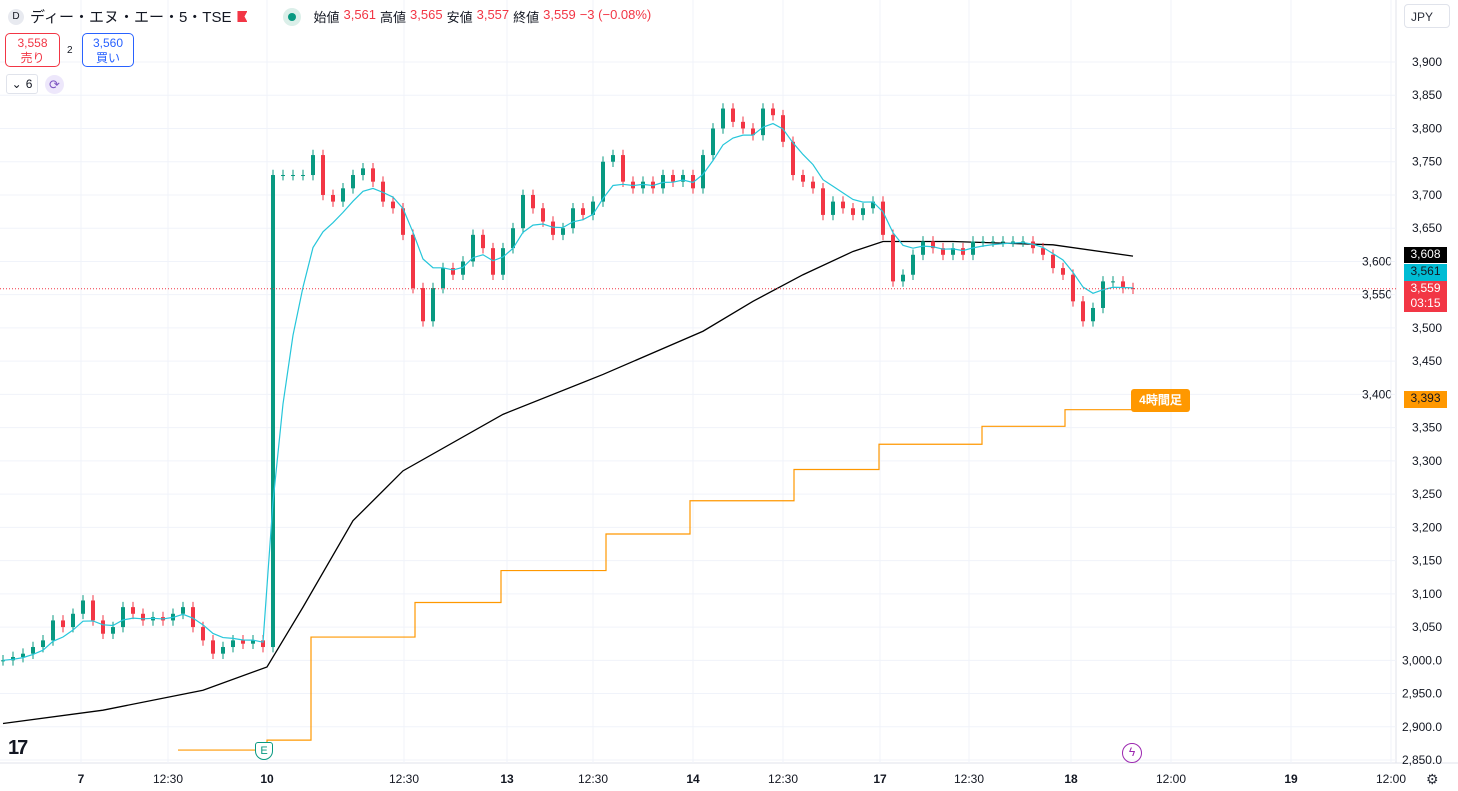 The image size is (1458, 791). Describe the element at coordinates (264, 751) in the screenshot. I see `earnings-icon: E` at that location.